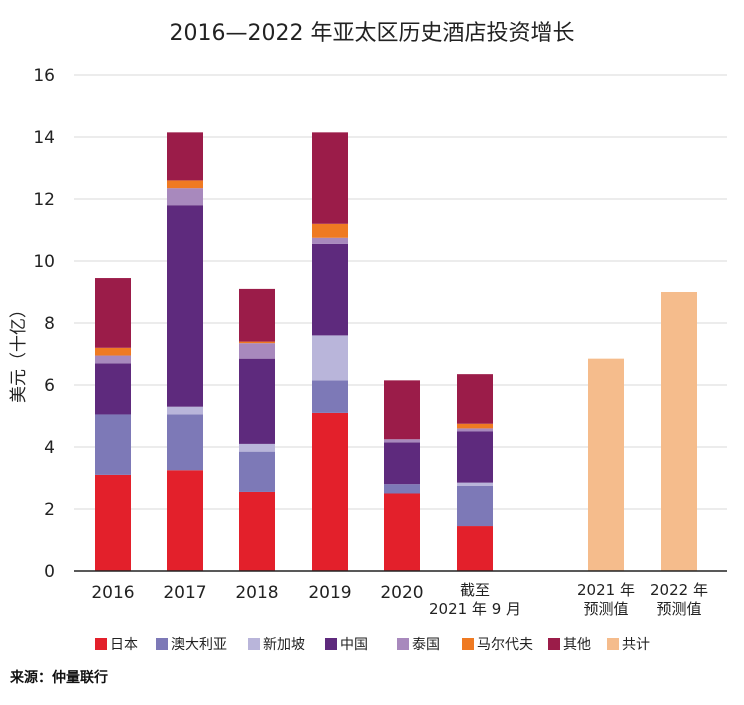 This screenshot has height=705, width=744. What do you see at coordinates (505, 645) in the screenshot?
I see `legend-label: 马尔代夫` at bounding box center [505, 645].